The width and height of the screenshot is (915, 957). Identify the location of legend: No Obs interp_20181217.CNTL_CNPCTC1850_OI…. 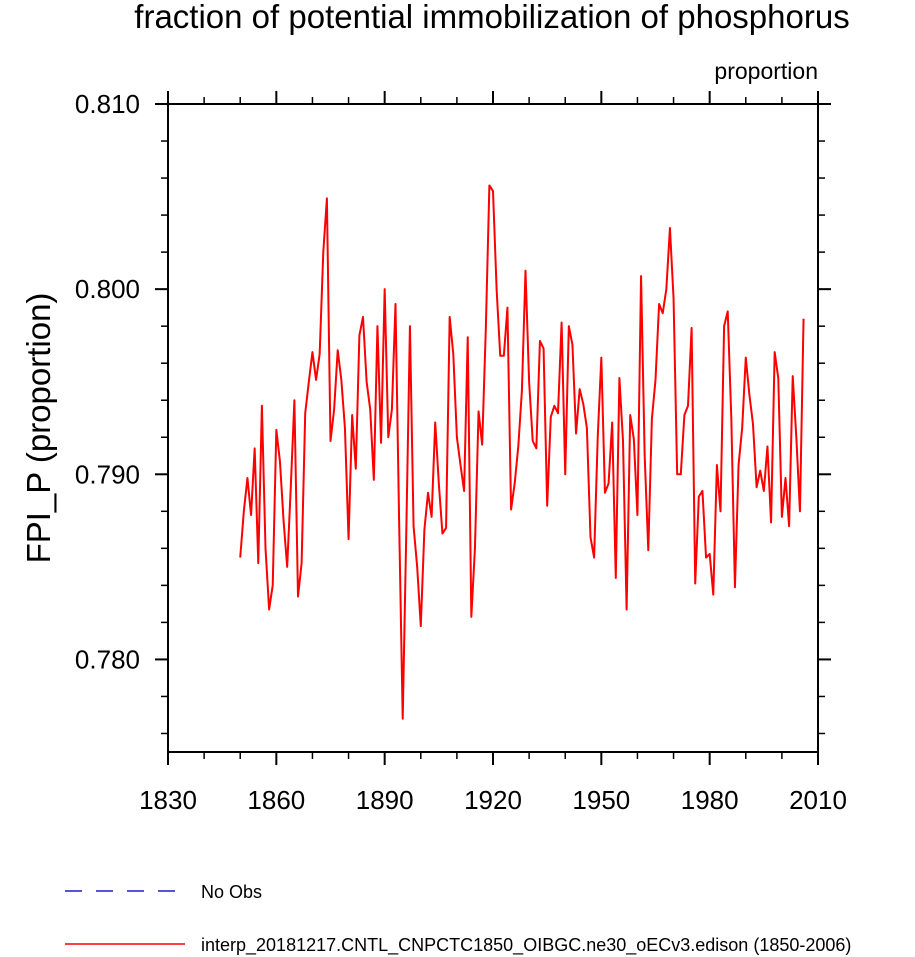
(458, 919).